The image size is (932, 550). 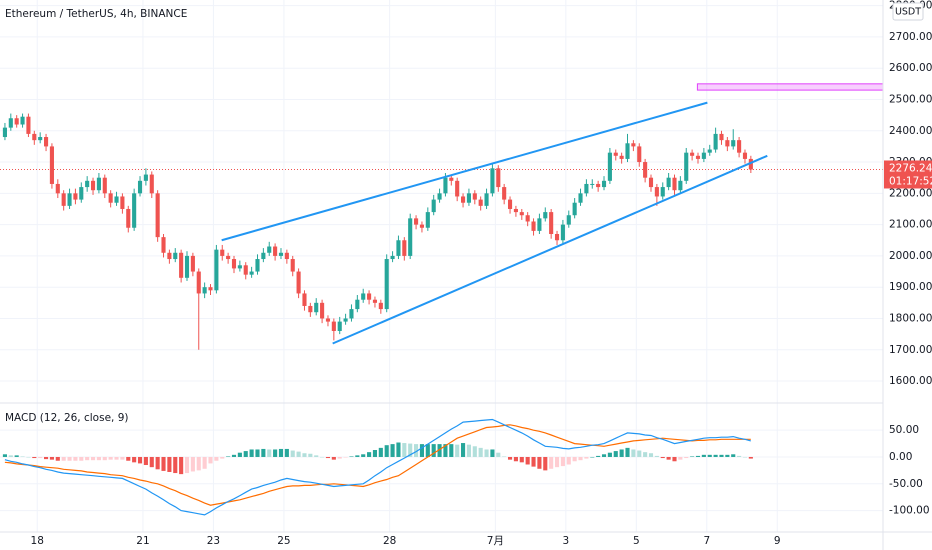 What do you see at coordinates (910, 318) in the screenshot?
I see `y-tick-label: 1800.00` at bounding box center [910, 318].